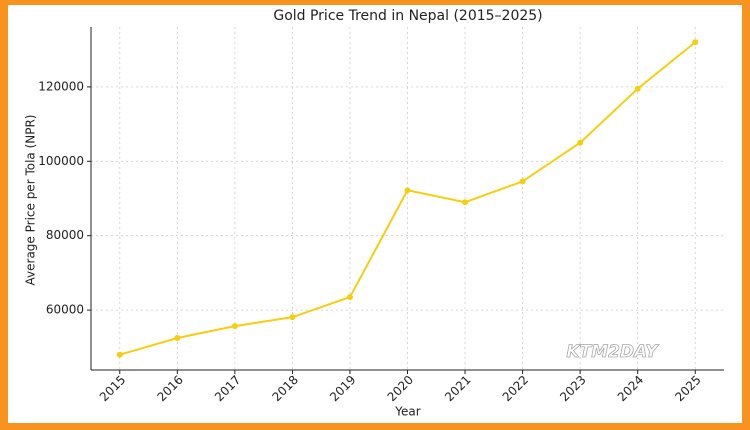  I want to click on chart-title: Gold Price Trend in Nepal (2015–2025), so click(407, 16).